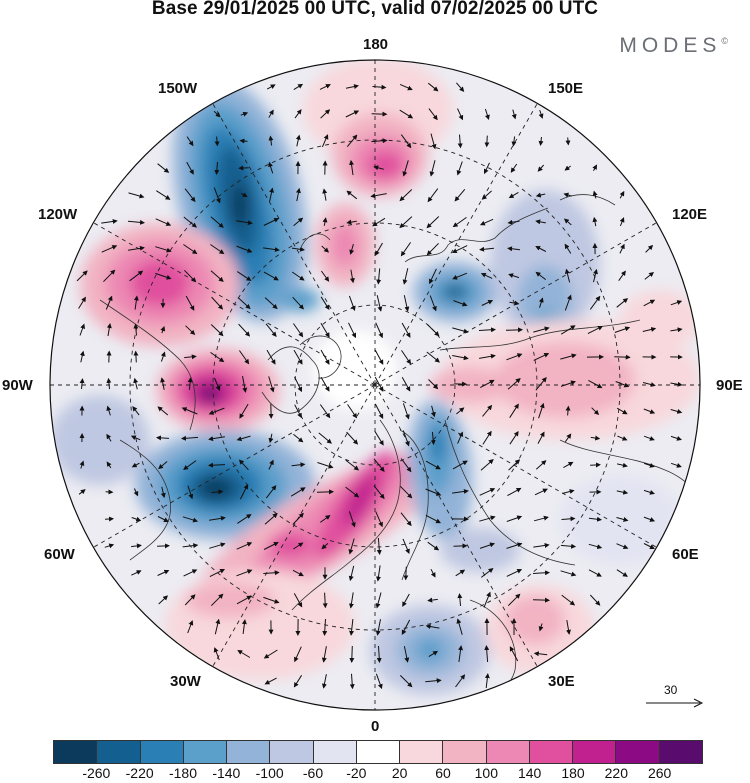  What do you see at coordinates (59, 554) in the screenshot?
I see `label-60w: 60W` at bounding box center [59, 554].